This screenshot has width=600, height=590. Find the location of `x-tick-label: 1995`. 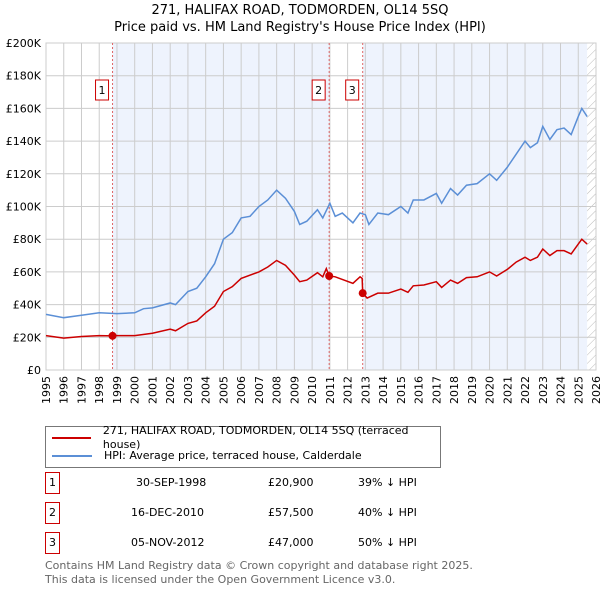

x-tick-label: 1995 is located at coordinates (46, 390).